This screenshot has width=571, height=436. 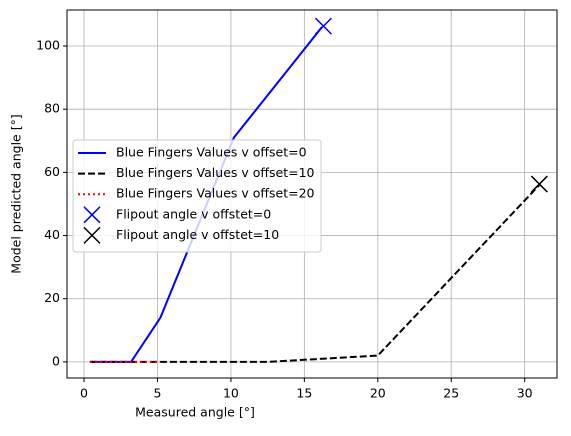 I want to click on x-tick-label: 15, so click(x=304, y=393).